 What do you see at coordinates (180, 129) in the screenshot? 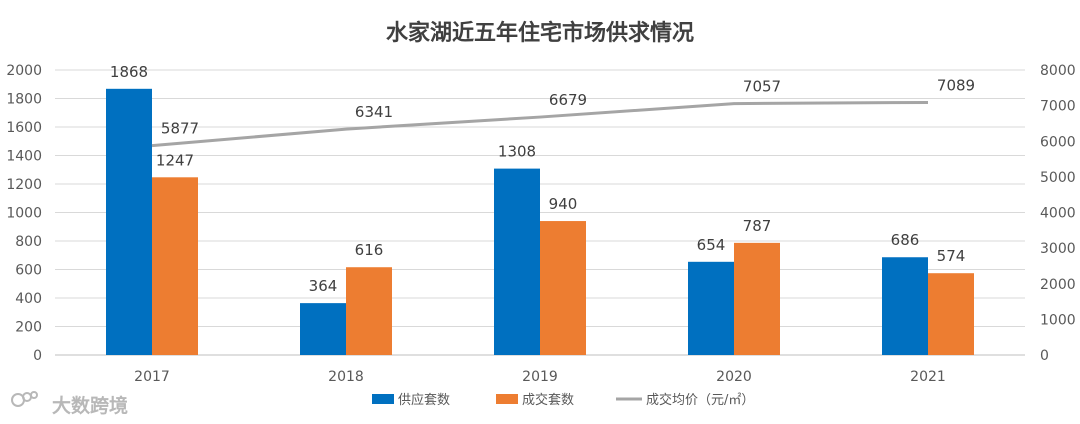
I see `line-data-label: 5877` at bounding box center [180, 129].